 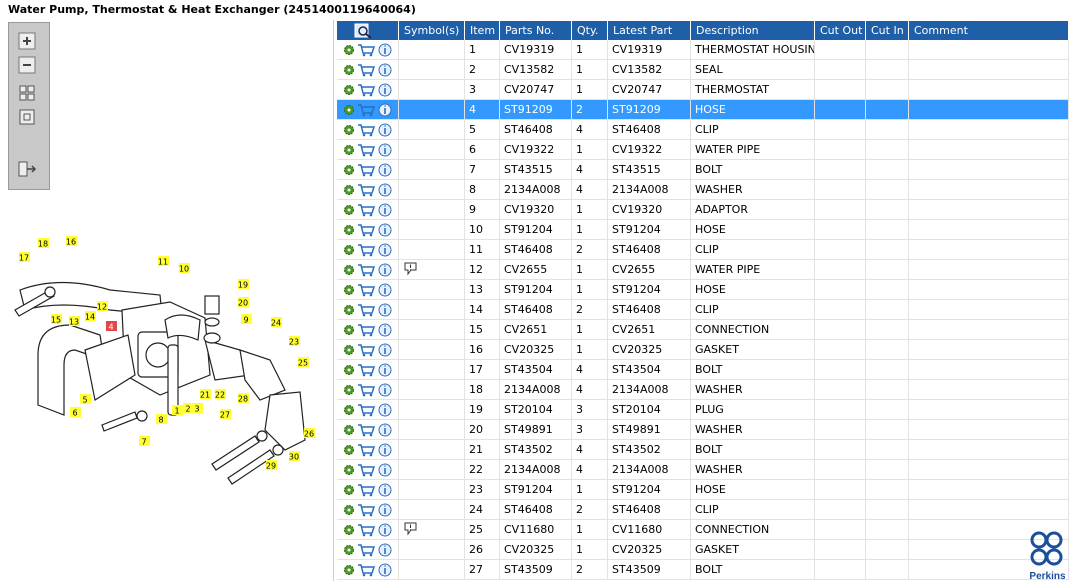 What do you see at coordinates (28, 169) in the screenshot?
I see `export-button` at bounding box center [28, 169].